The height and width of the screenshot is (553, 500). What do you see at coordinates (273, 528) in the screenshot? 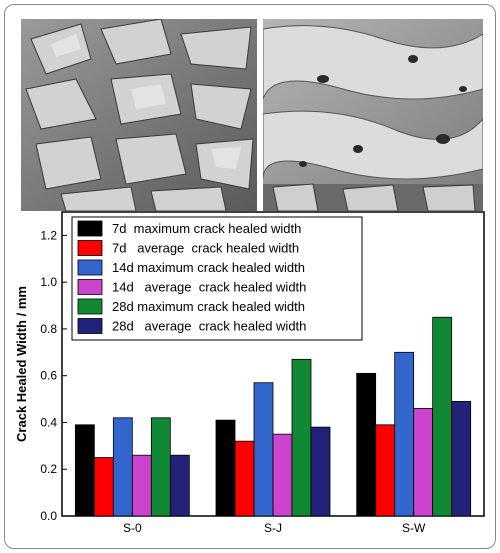
I see `x-tick-label: S-J` at bounding box center [273, 528].